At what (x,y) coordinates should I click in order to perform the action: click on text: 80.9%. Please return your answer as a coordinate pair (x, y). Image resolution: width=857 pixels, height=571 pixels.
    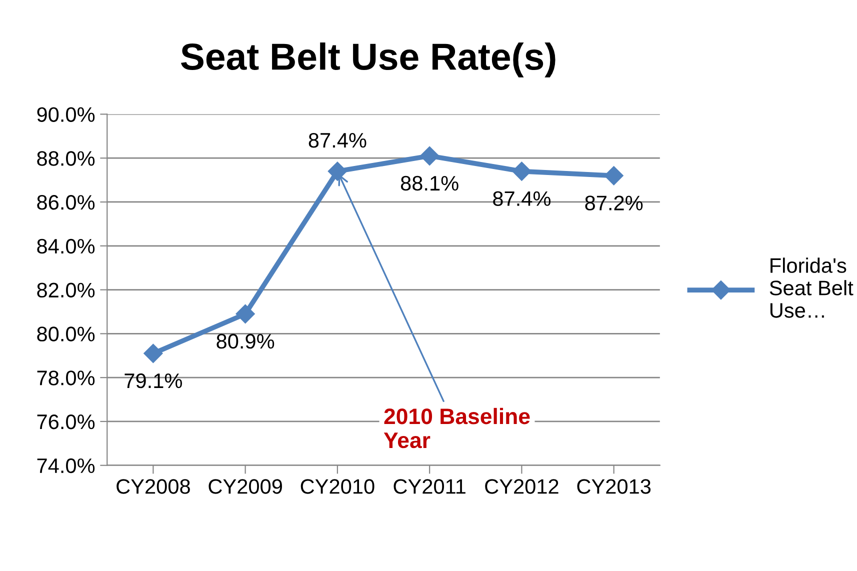
    Looking at the image, I should click on (245, 341).